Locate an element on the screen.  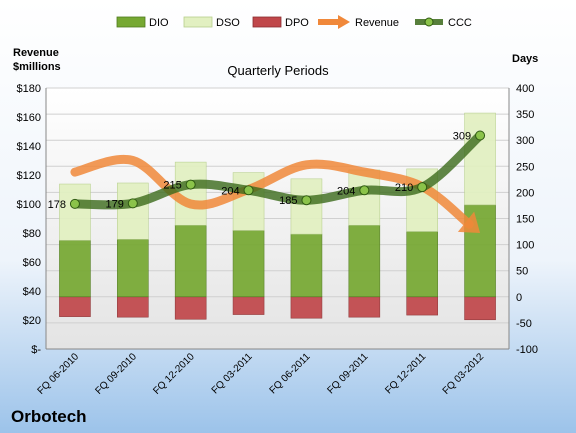
legend-swatch-dio is located at coordinates (131, 22).